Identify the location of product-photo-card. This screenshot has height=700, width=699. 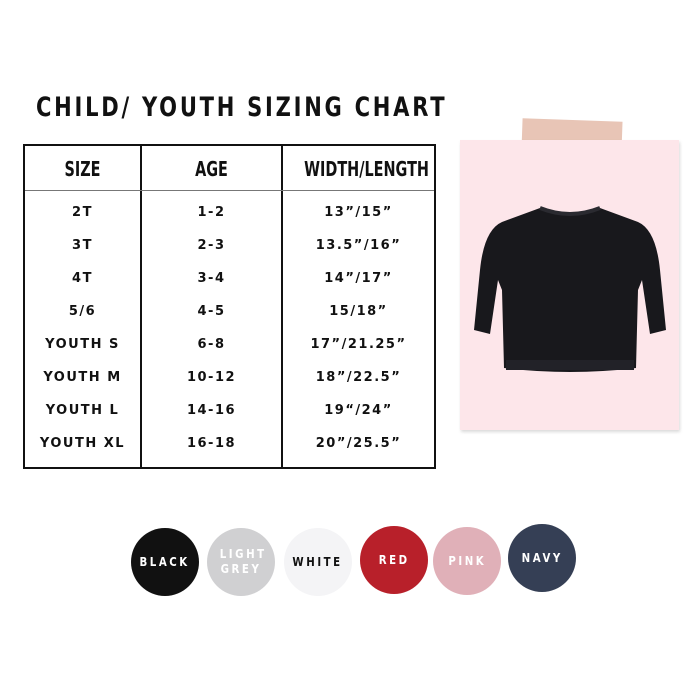
(569, 285).